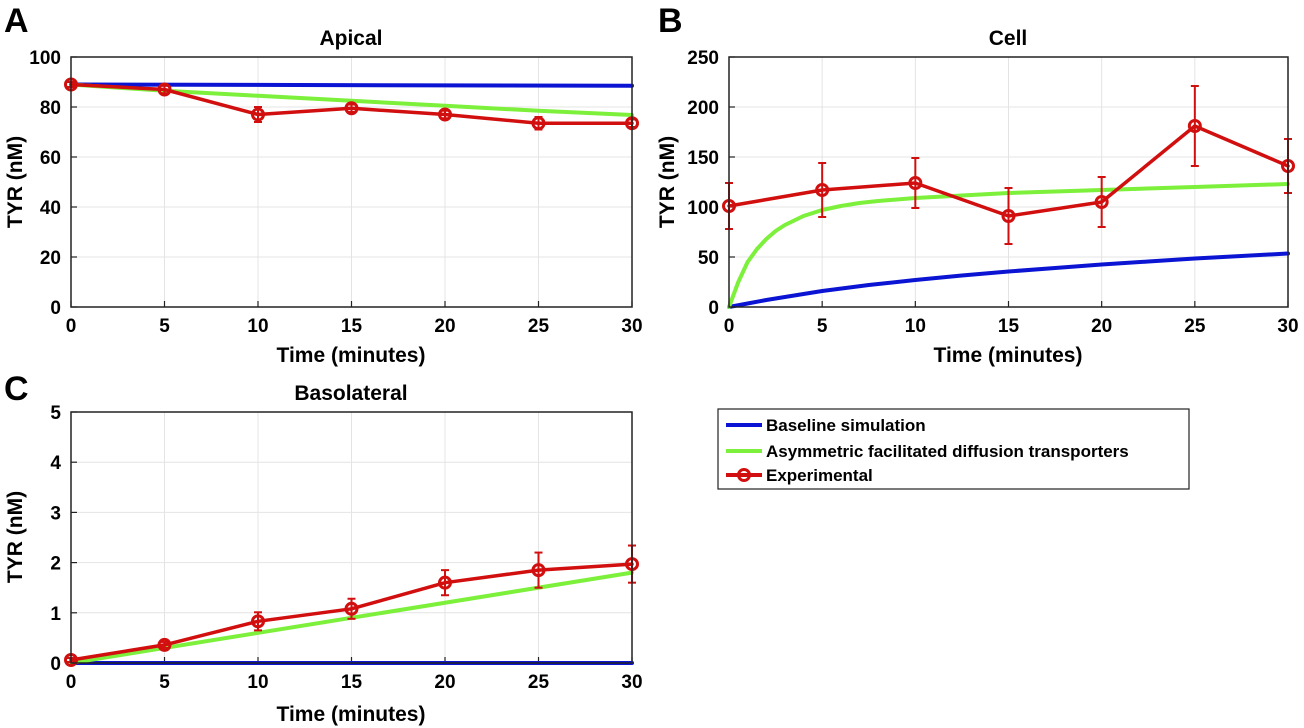  What do you see at coordinates (50, 158) in the screenshot?
I see `y-tick-label: 60` at bounding box center [50, 158].